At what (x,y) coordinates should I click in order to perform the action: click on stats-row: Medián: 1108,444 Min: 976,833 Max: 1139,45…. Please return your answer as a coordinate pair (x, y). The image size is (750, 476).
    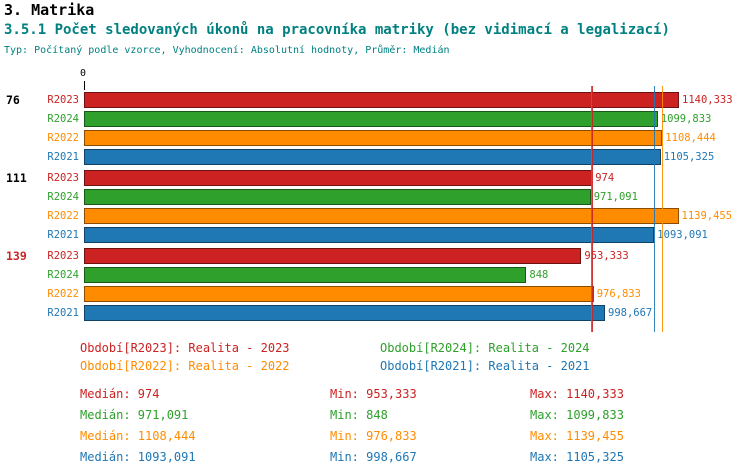
    Looking at the image, I should click on (375, 439).